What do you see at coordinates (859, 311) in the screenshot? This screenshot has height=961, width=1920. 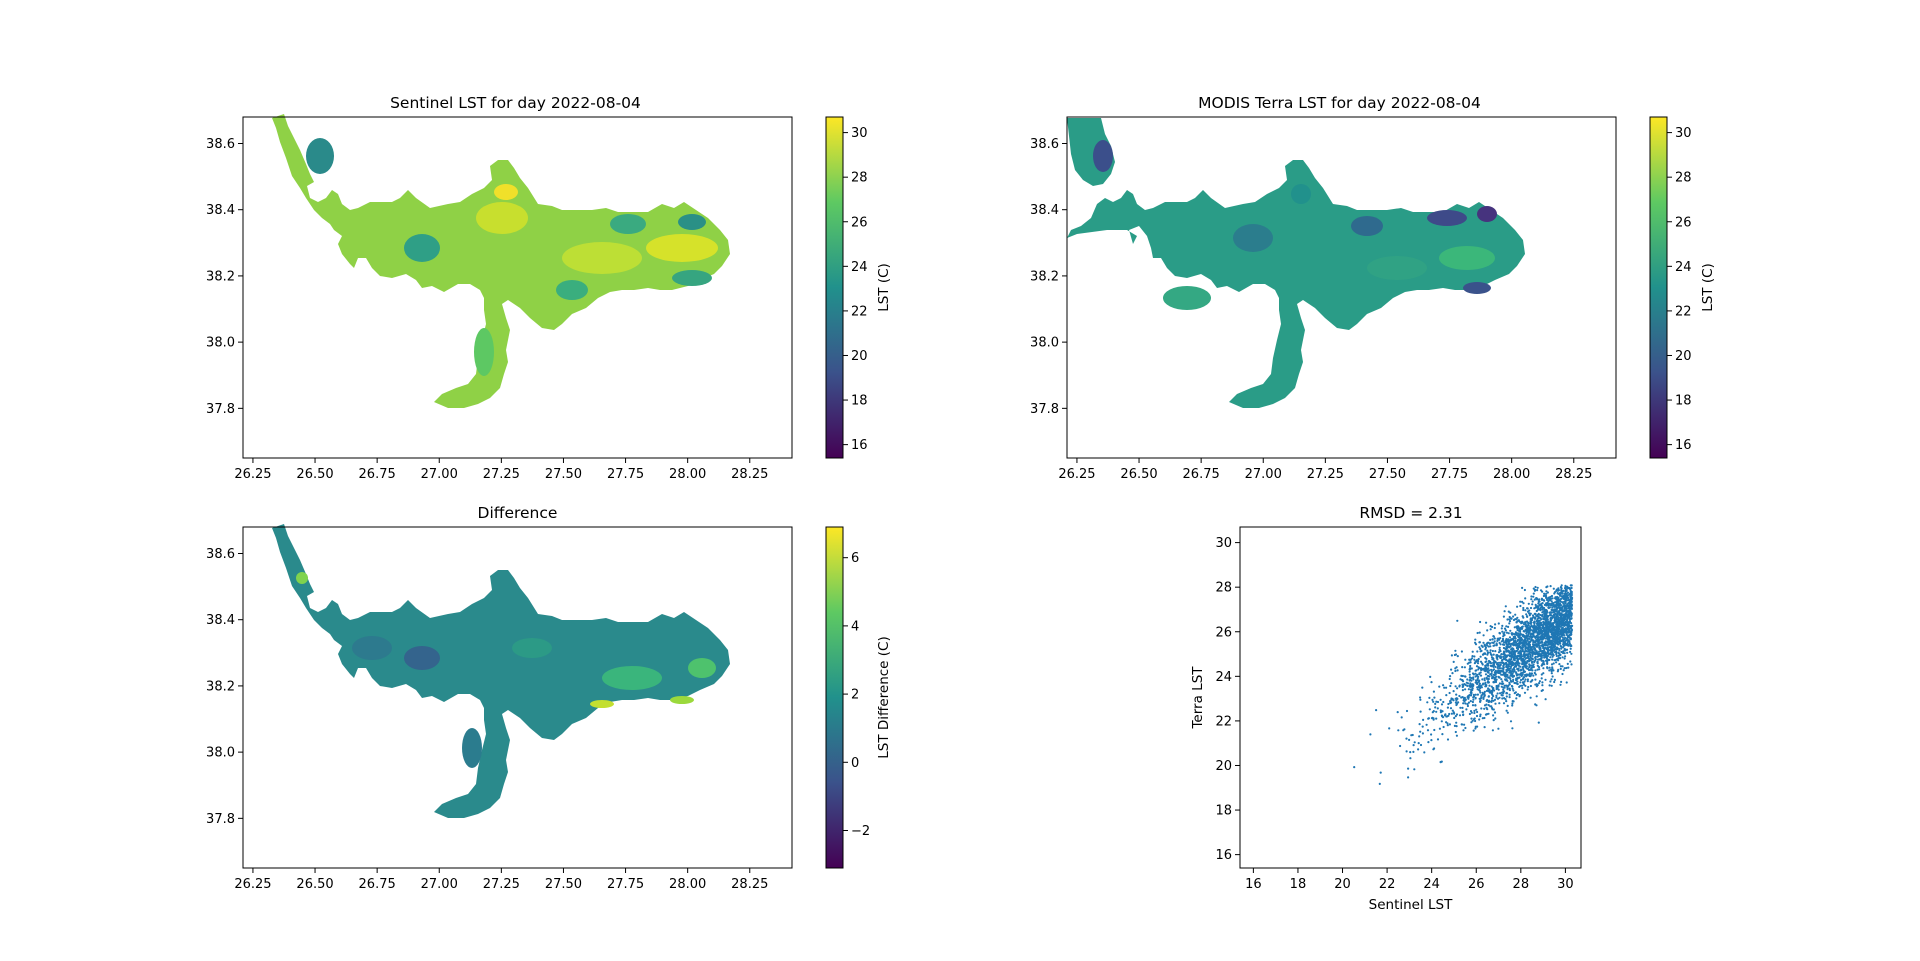 I see `colorbar-tick-label: 22` at bounding box center [859, 311].